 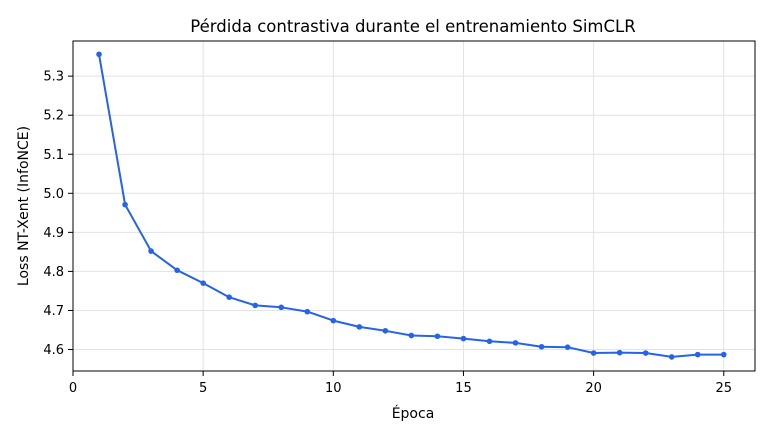 I want to click on y-tick-label: 4.6, so click(x=53, y=350).